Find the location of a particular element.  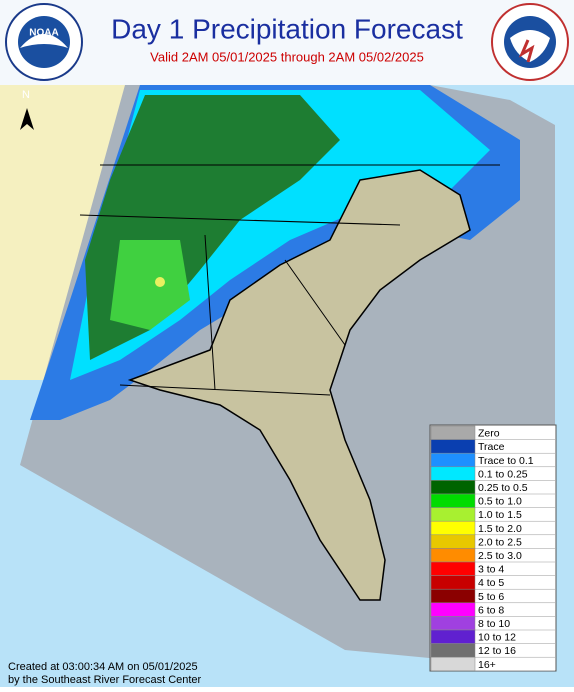

legend-label: 12 to 16 is located at coordinates (497, 651).